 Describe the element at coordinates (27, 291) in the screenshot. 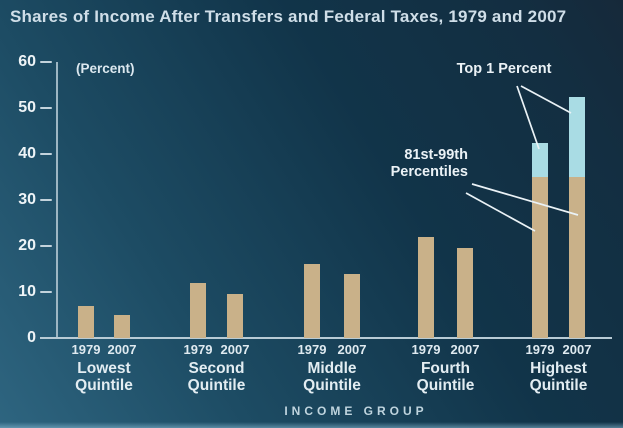

I see `y-tick-label-10: 10` at that location.